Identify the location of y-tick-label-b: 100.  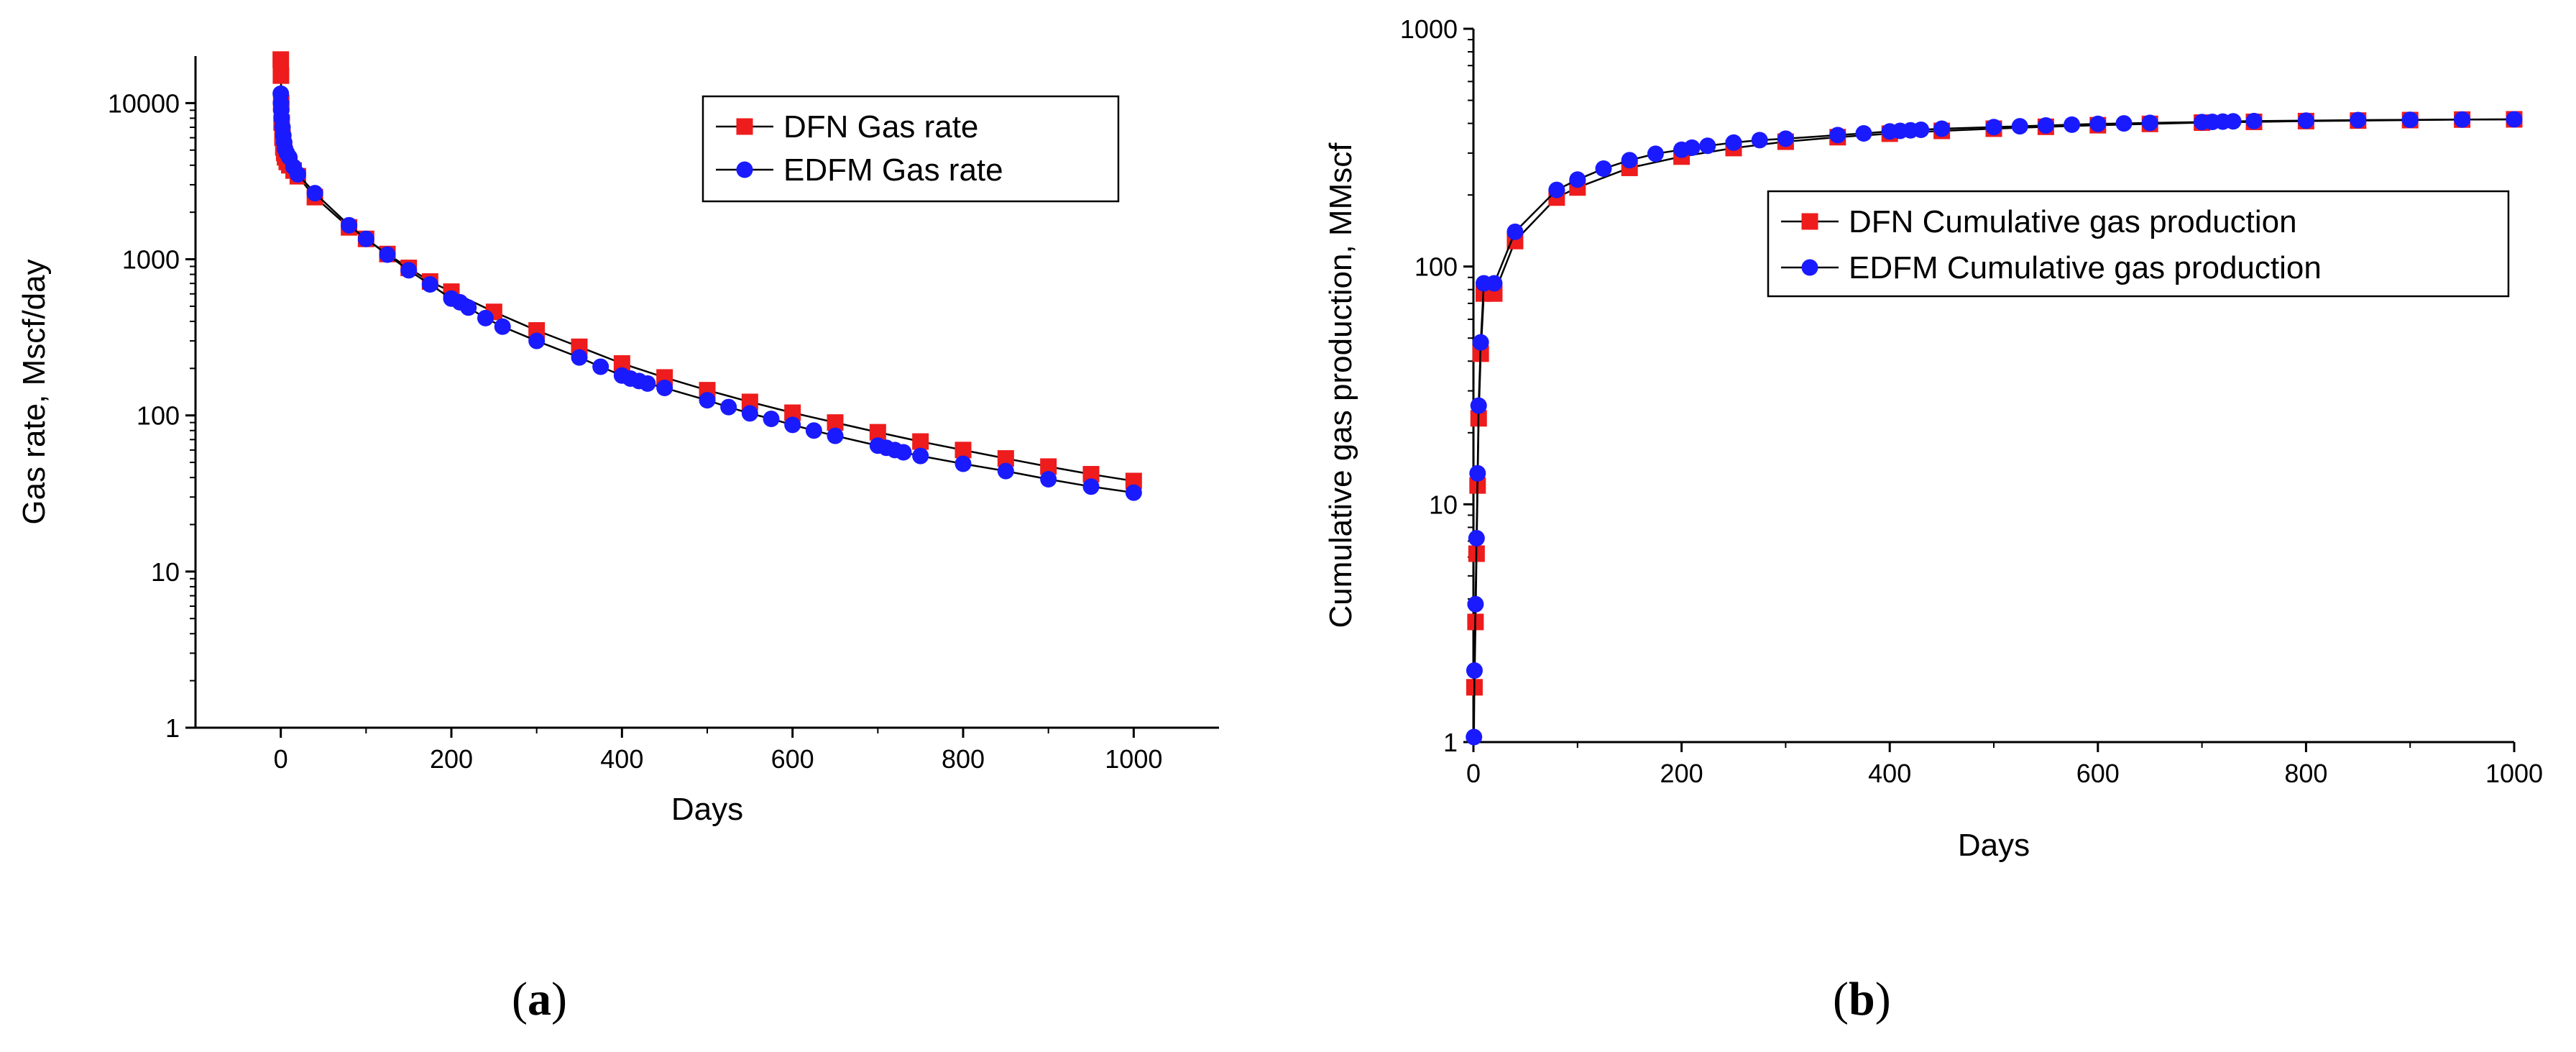
(1436, 267).